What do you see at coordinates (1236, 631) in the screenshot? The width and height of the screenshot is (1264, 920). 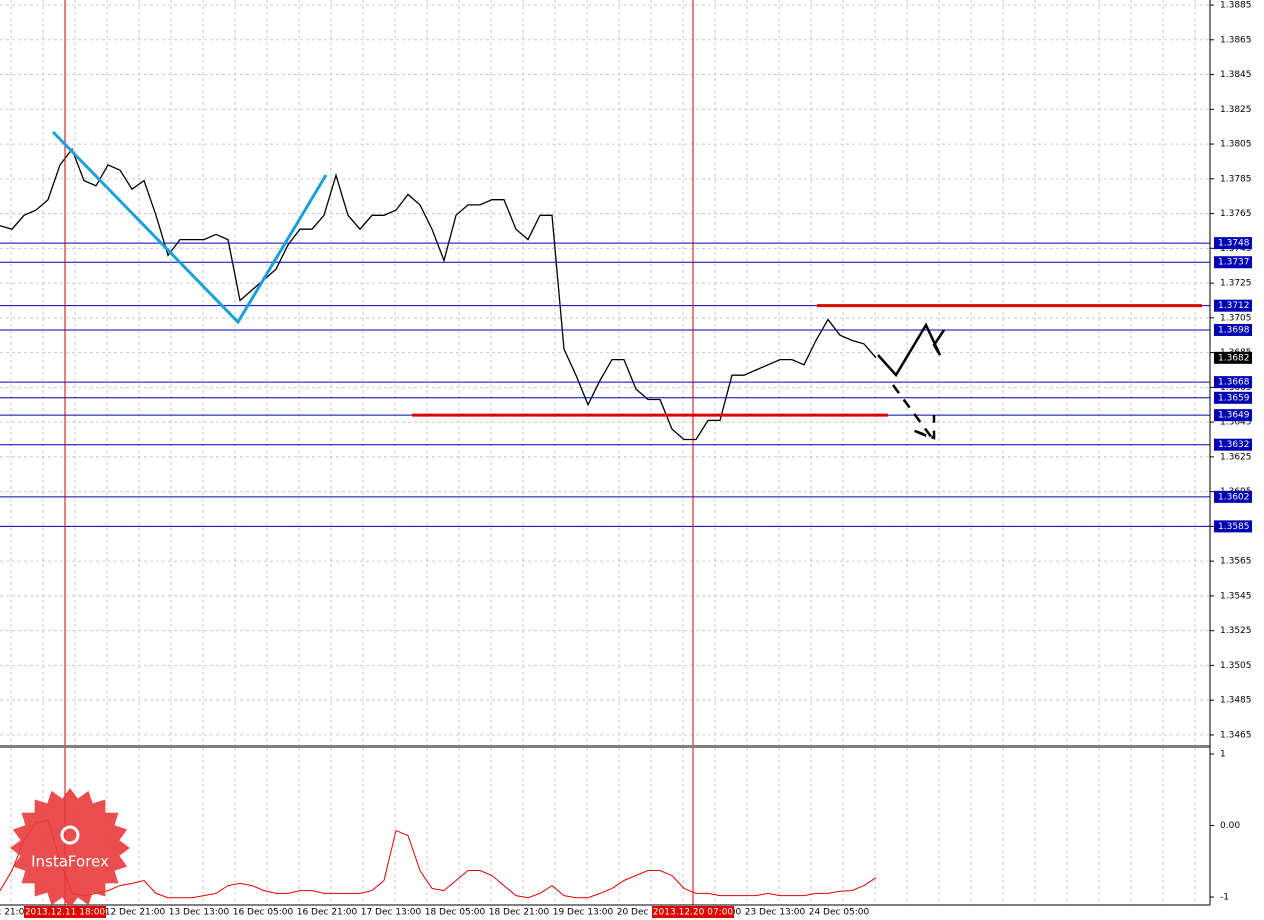 I see `y-tick-label: 1.3525` at bounding box center [1236, 631].